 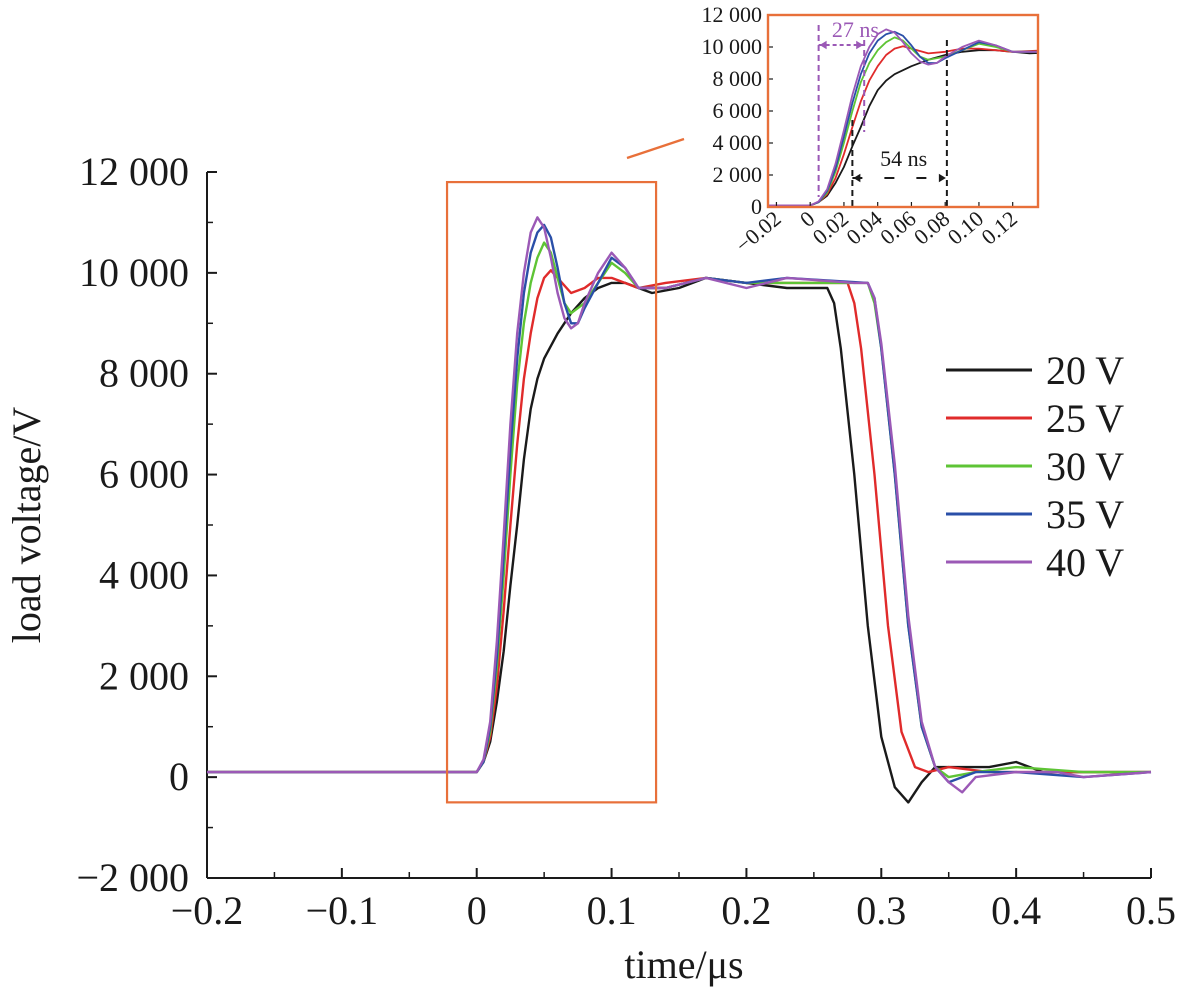 I want to click on x-tick-label: 0, so click(x=477, y=910).